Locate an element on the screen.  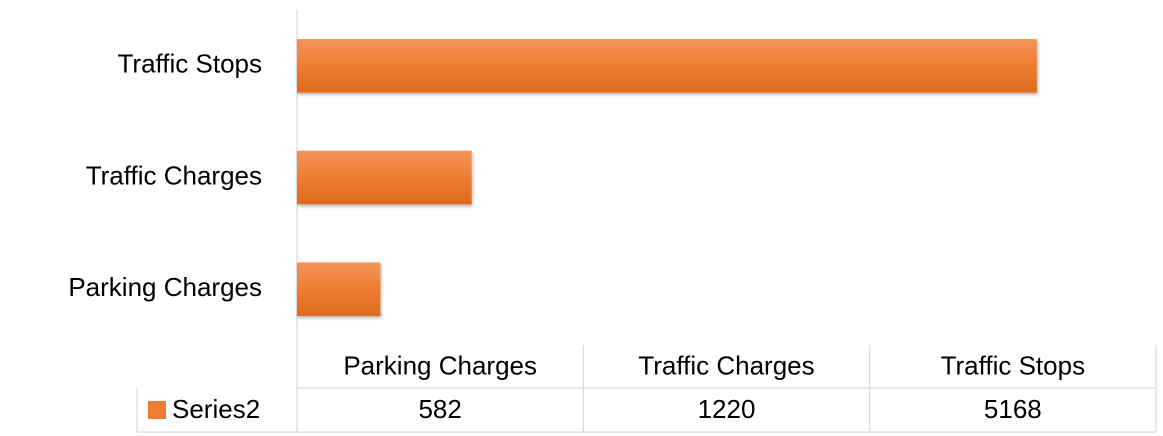
table-value: 1220 is located at coordinates (727, 409).